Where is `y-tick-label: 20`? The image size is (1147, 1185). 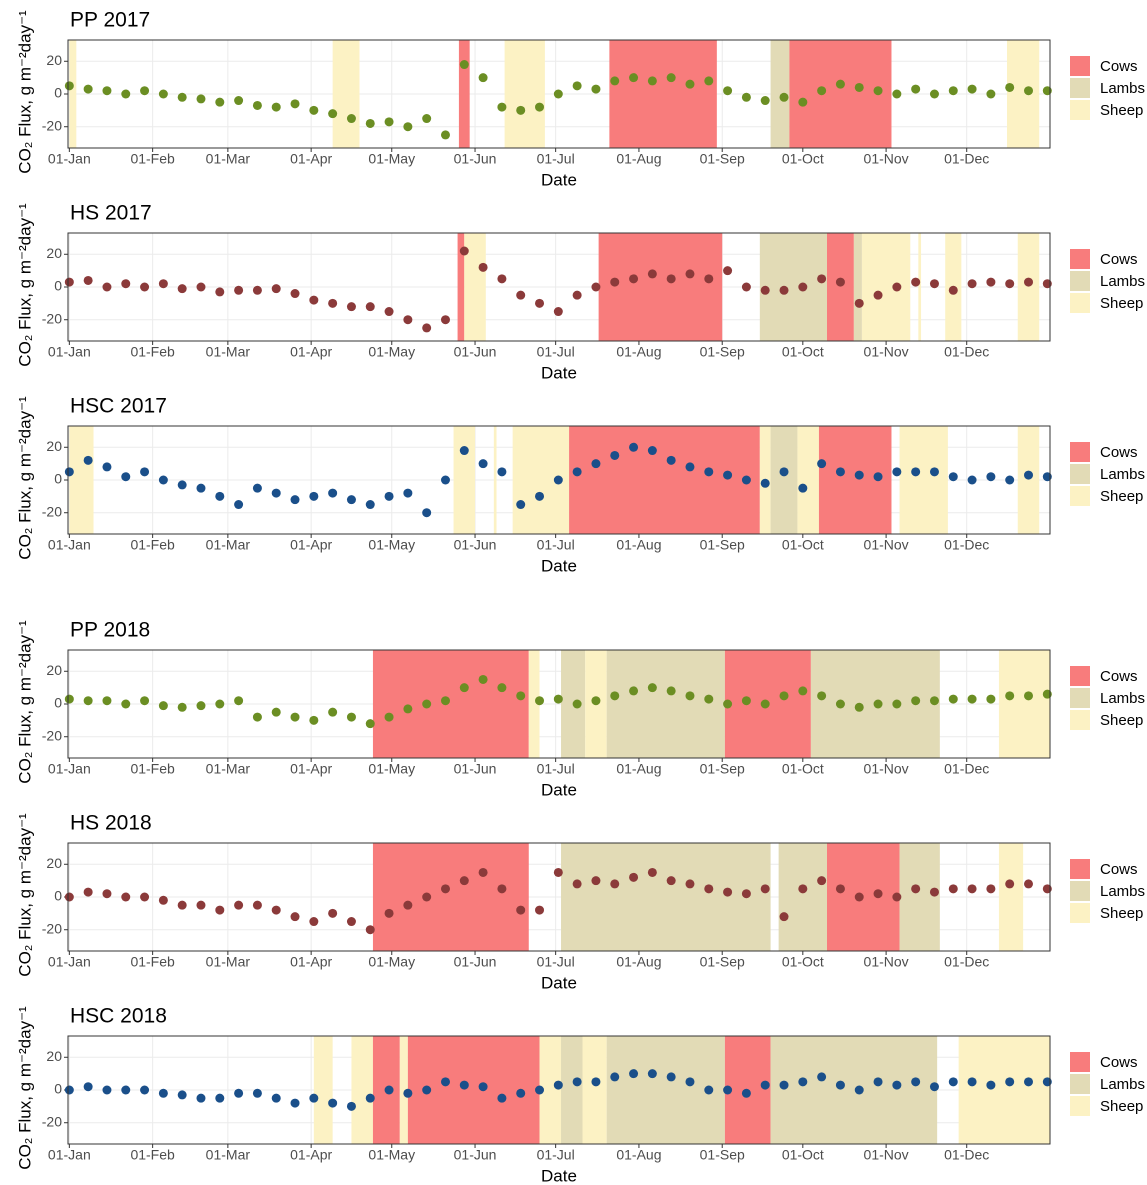
y-tick-label: 20 is located at coordinates (54, 253).